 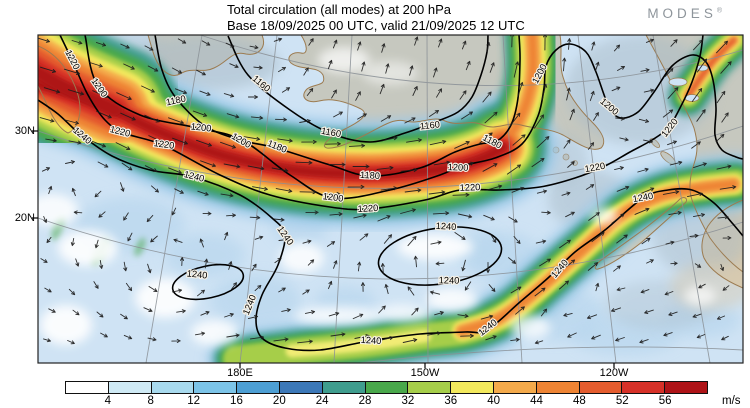 I want to click on colorbar-tick: 12, so click(x=193, y=401).